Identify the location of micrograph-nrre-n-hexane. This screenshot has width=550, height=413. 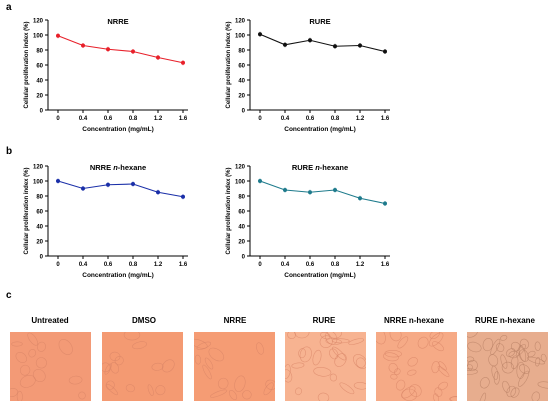
(416, 366).